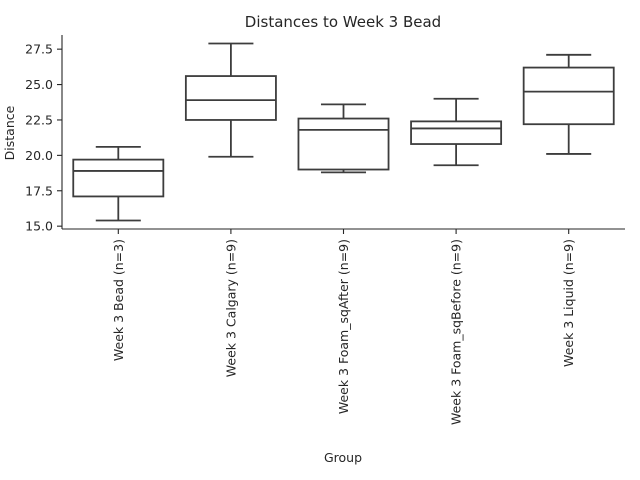 The width and height of the screenshot is (640, 480). Describe the element at coordinates (44, 134) in the screenshot. I see `y-axis: 15.0 17.5 20.0 22.5 25.0 27.5` at that location.